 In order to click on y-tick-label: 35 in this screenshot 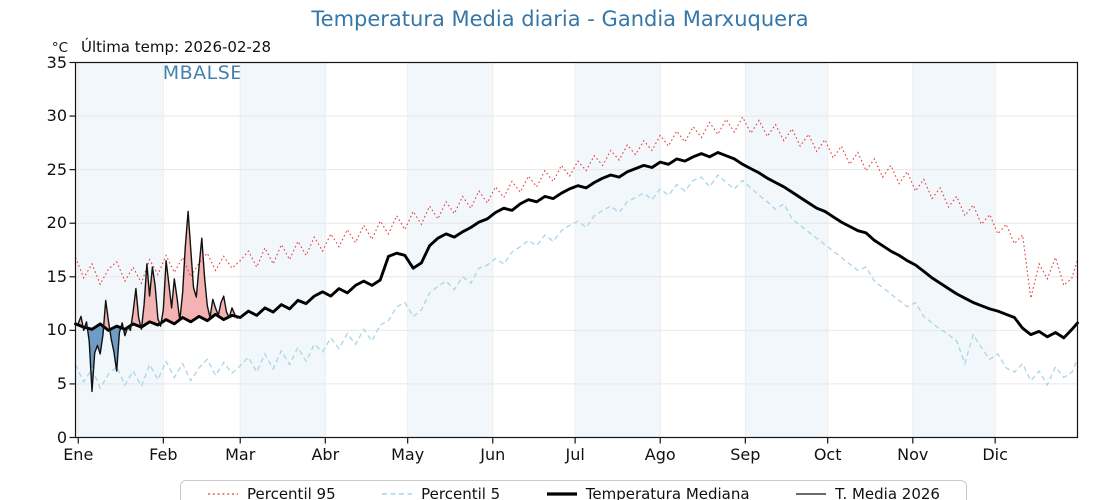, I will do `click(56, 62)`.